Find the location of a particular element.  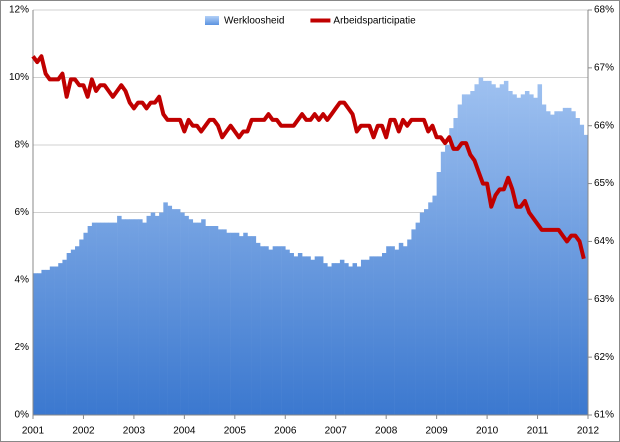

y-tick-label: 8% is located at coordinates (22, 145).